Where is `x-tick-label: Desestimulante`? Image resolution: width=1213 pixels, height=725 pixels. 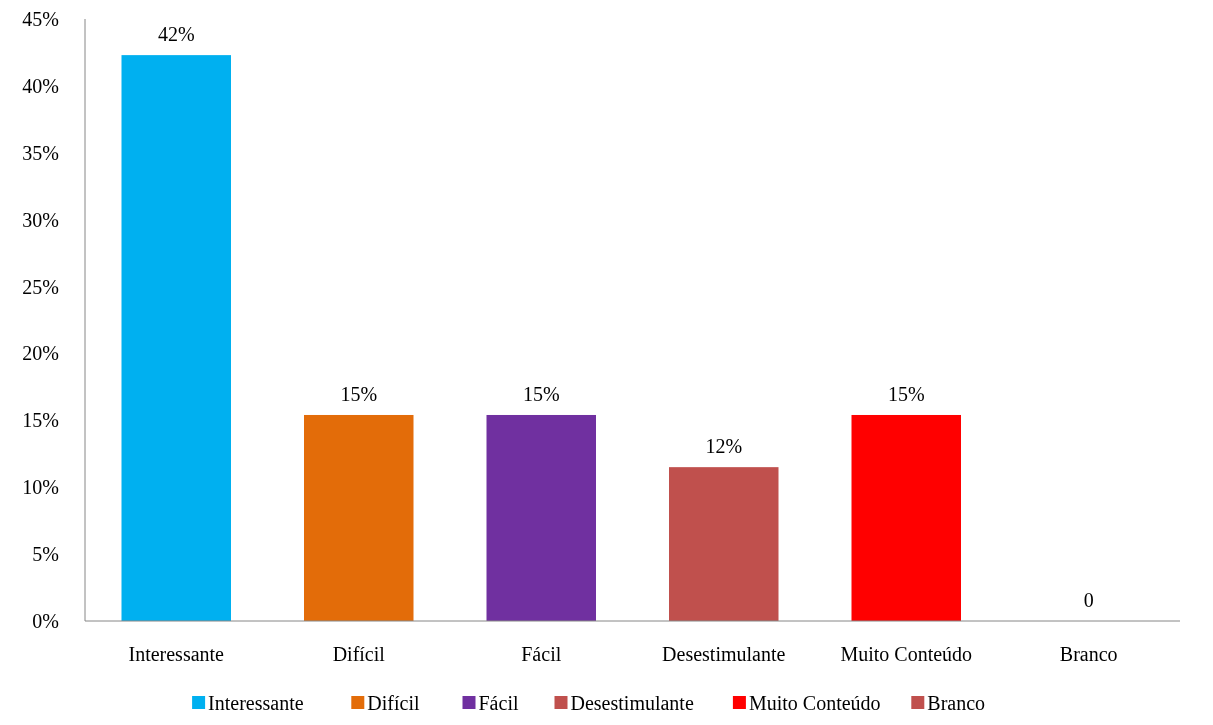 x-tick-label: Desestimulante is located at coordinates (724, 654).